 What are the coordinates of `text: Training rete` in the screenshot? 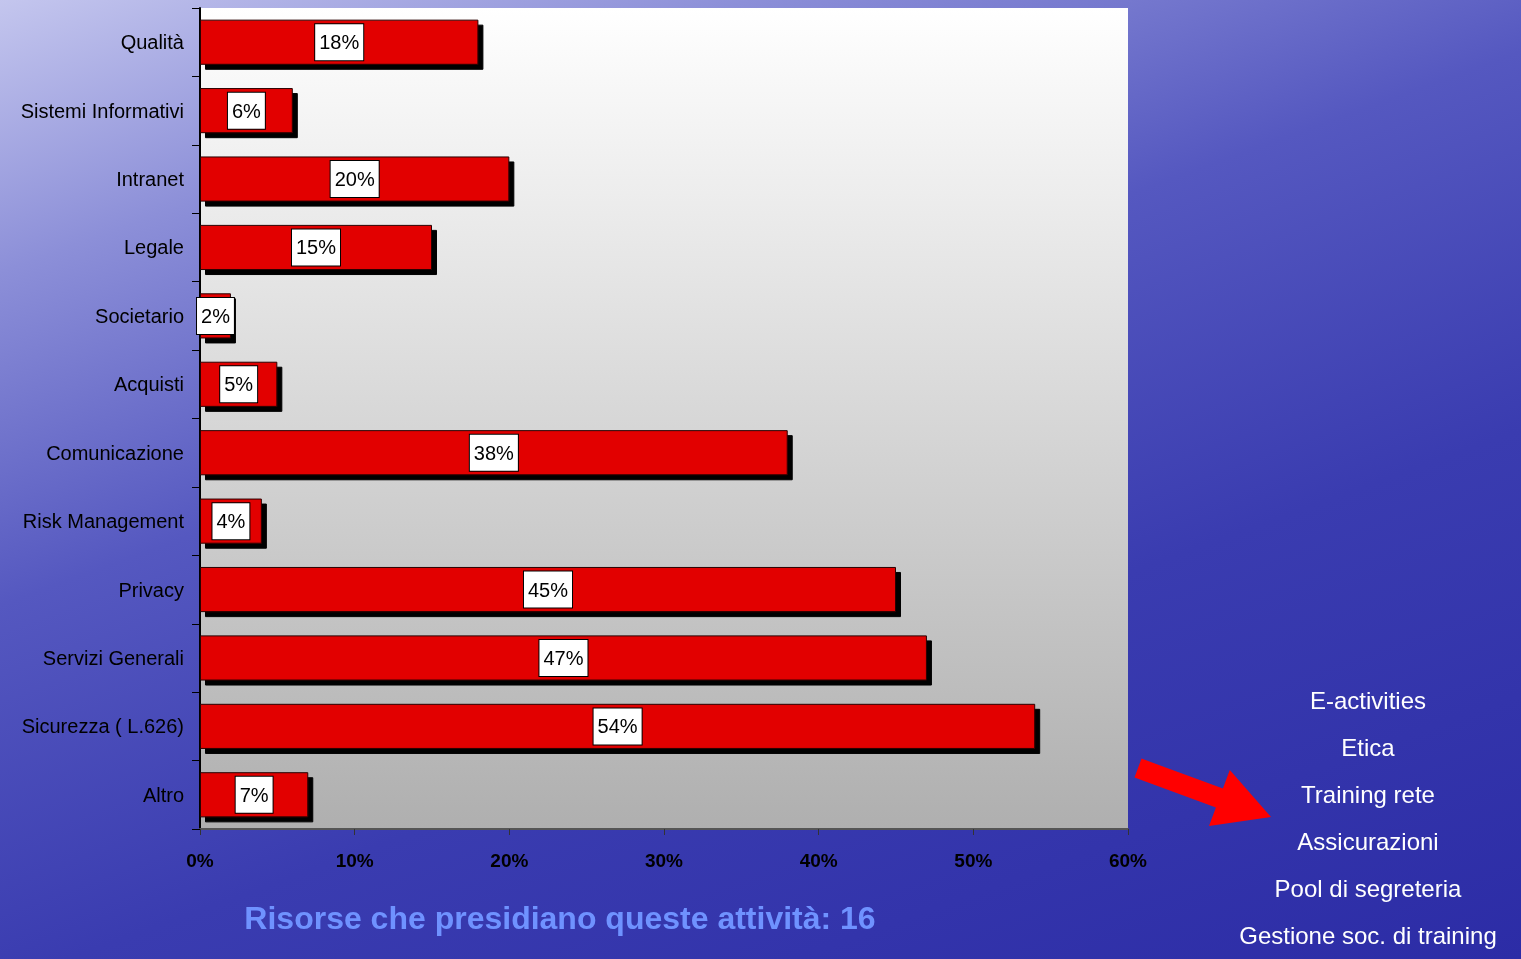 It's located at (1368, 795).